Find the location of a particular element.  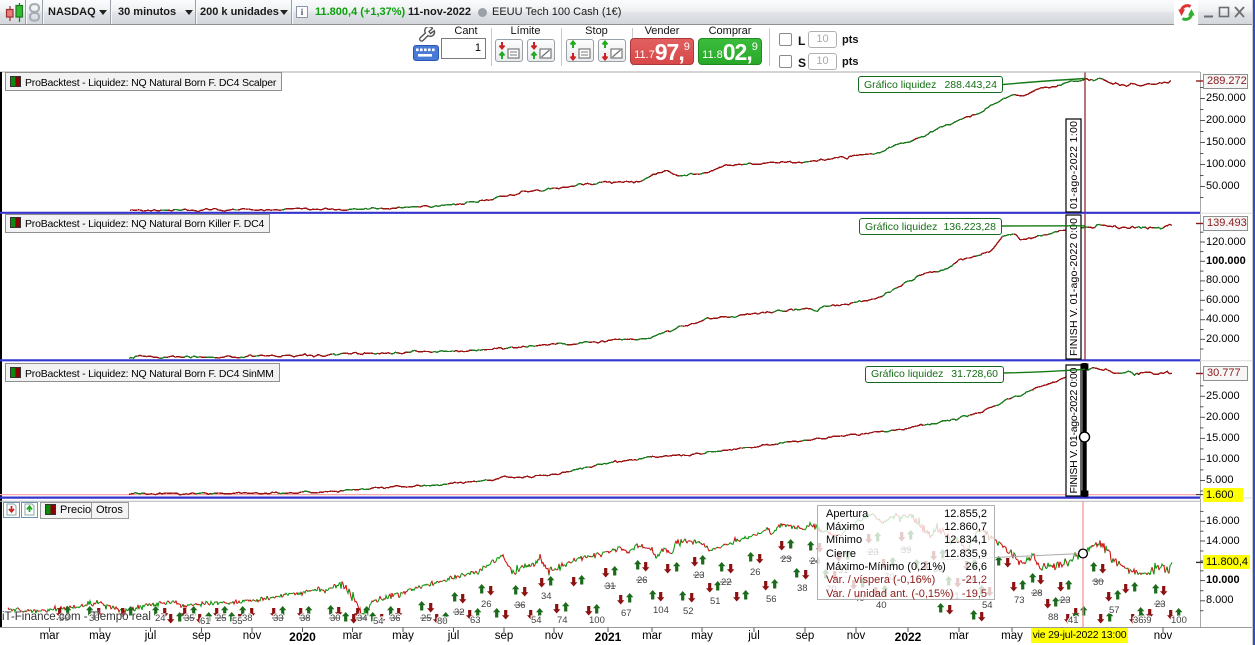

svg-text: 63 is located at coordinates (475, 620).